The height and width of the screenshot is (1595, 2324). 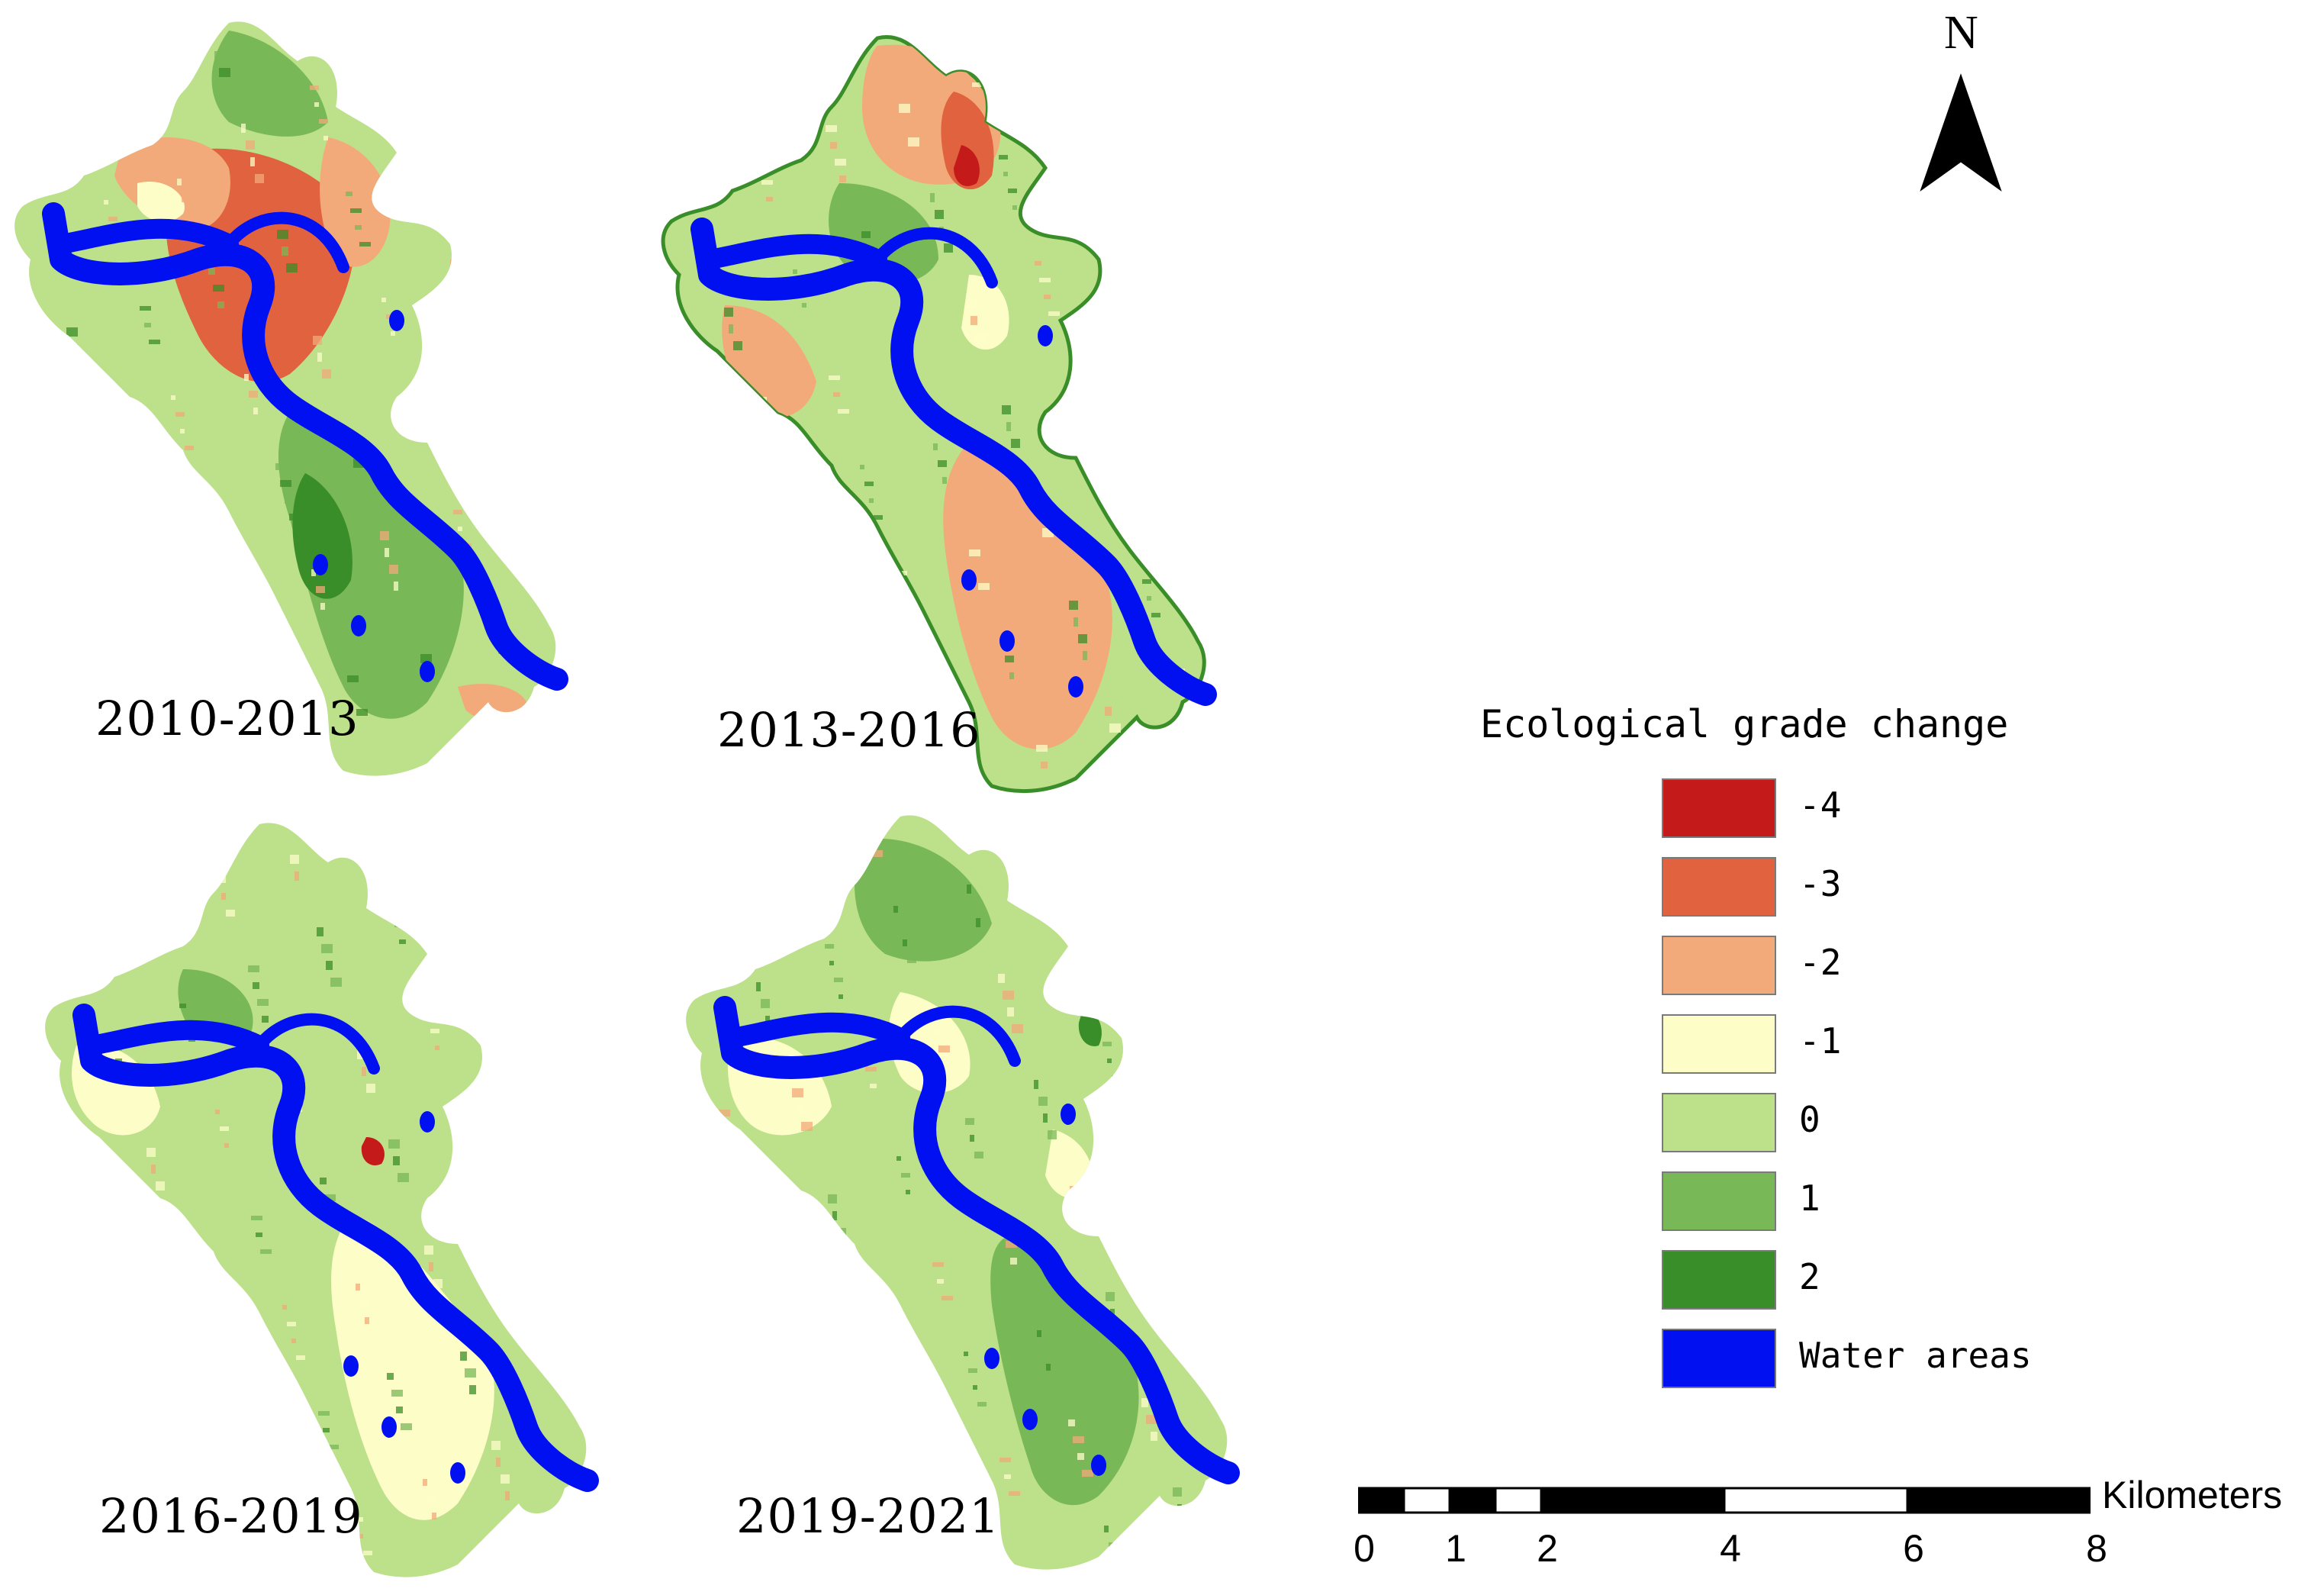 I want to click on scale-unit: Kilometers, so click(x=2192, y=1495).